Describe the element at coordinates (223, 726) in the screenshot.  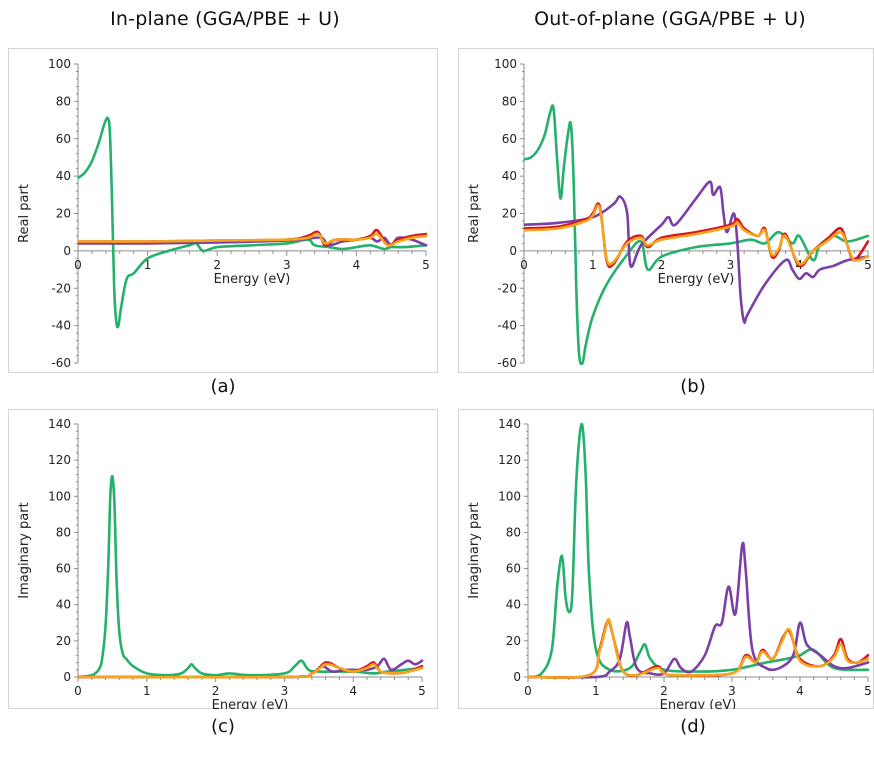
I see `caption-c: (c)` at that location.